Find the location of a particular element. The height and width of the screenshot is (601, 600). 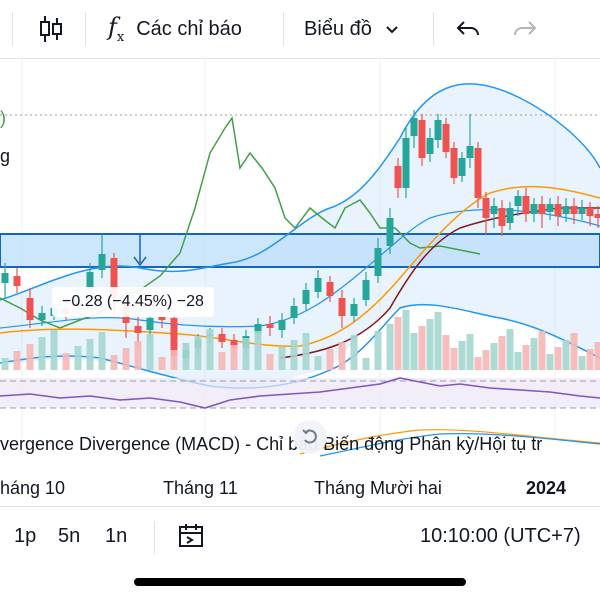

indicators-button: fx Các chỉ báo is located at coordinates (175, 29).